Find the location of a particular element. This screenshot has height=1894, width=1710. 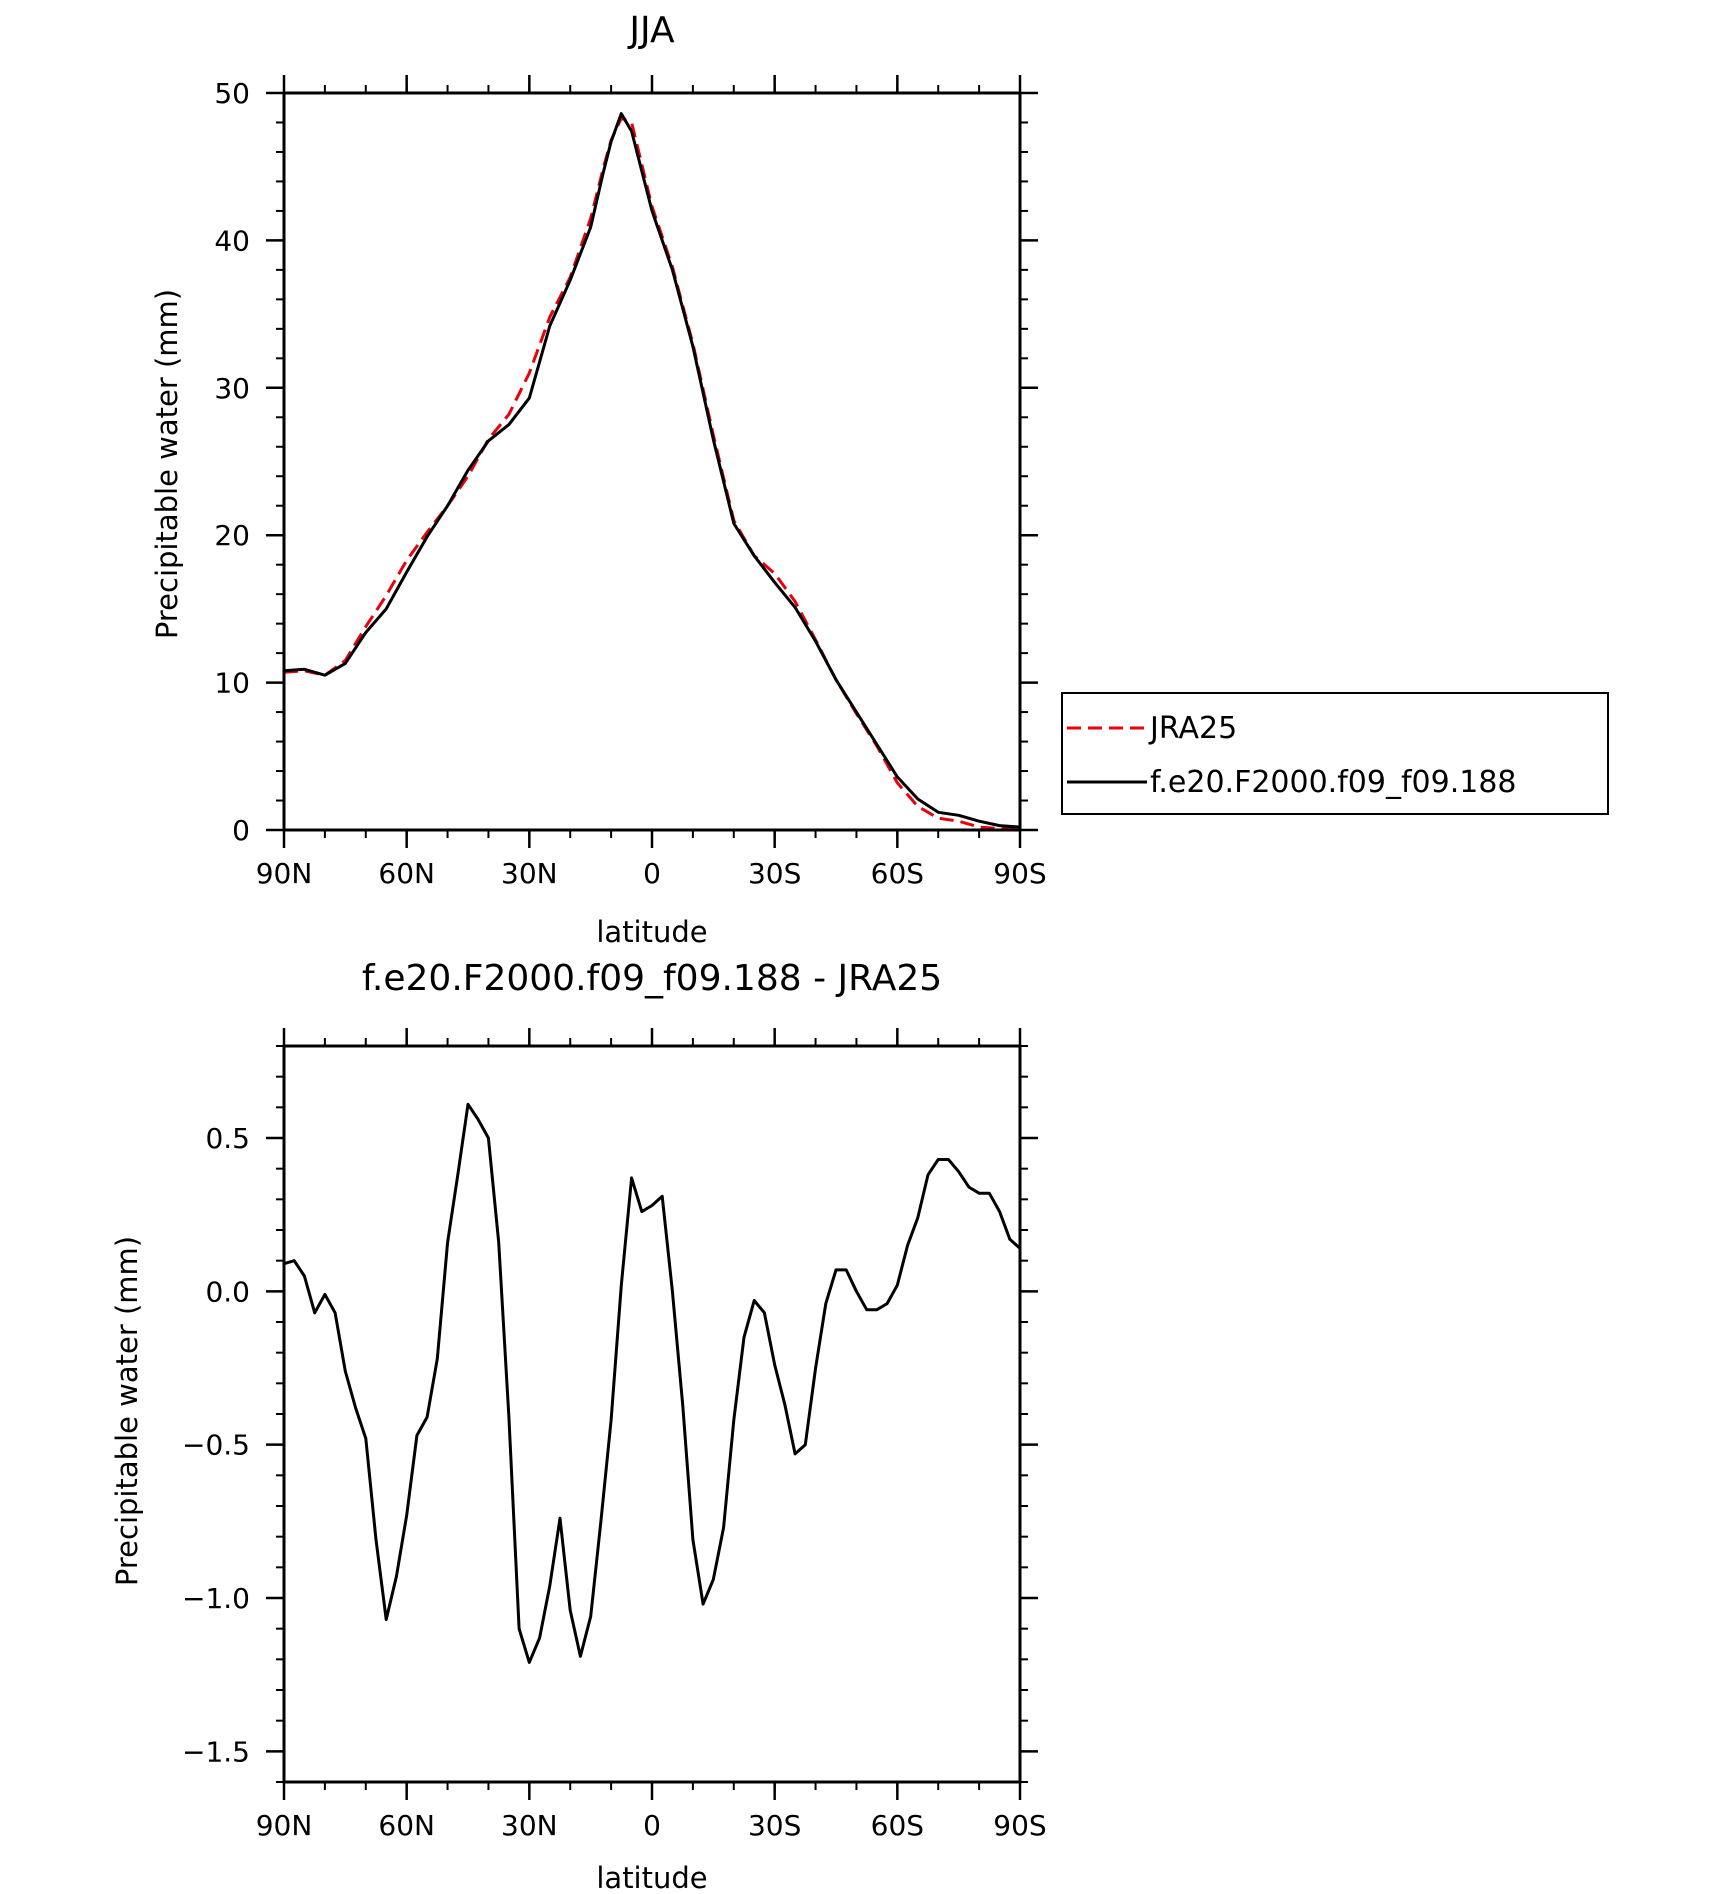

y-tick-label: 0 is located at coordinates (241, 830).